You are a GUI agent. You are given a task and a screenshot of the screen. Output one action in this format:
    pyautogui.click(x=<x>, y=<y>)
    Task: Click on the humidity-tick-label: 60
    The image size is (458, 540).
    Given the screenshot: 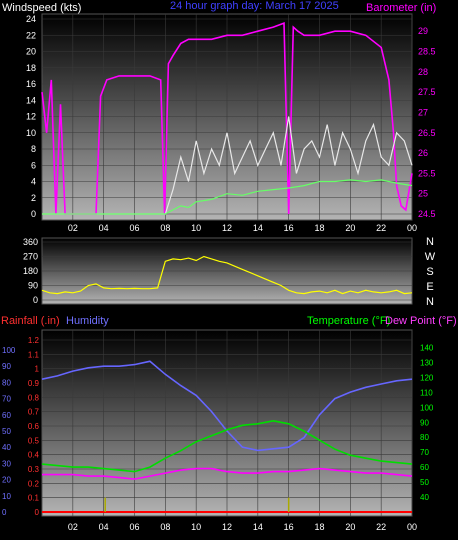 What is the action you would take?
    pyautogui.click(x=6, y=415)
    